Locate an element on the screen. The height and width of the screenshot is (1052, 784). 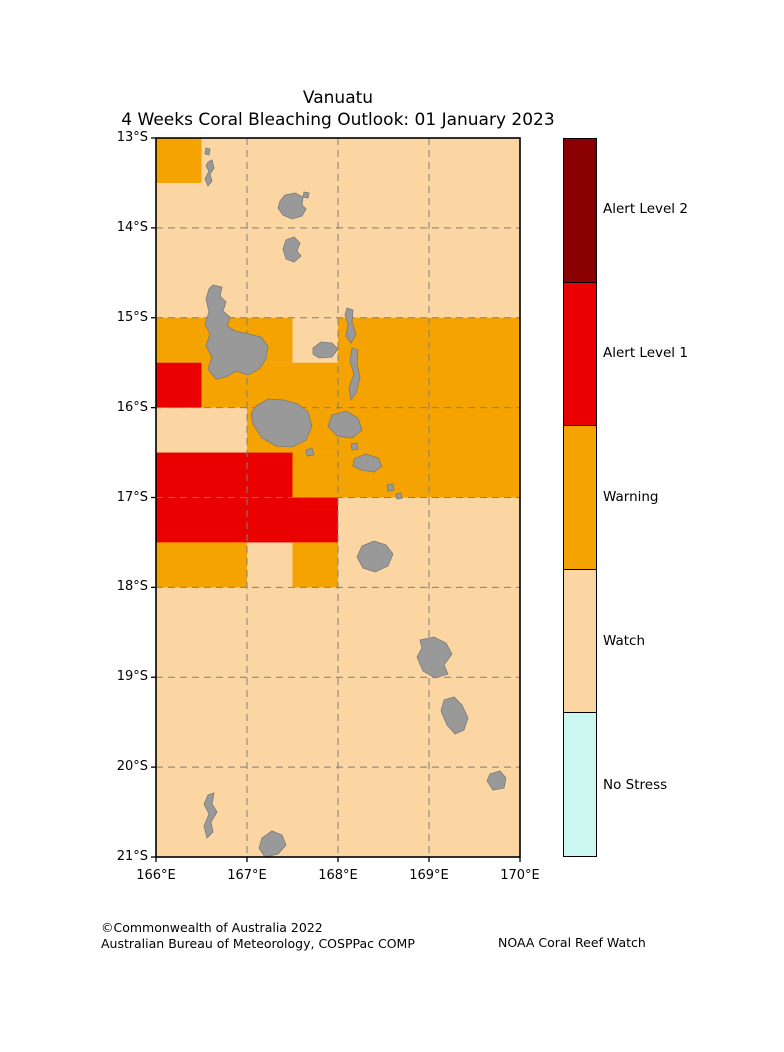
lat-tick-label: 20°S is located at coordinates (132, 767).